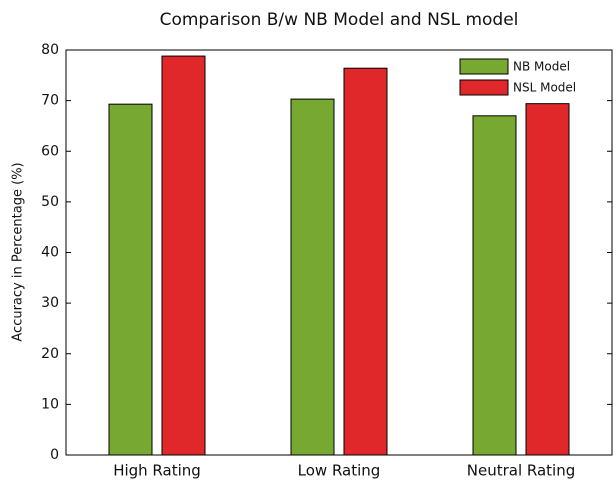  Describe the element at coordinates (339, 471) in the screenshot. I see `x-tick-label: Low Rating` at that location.